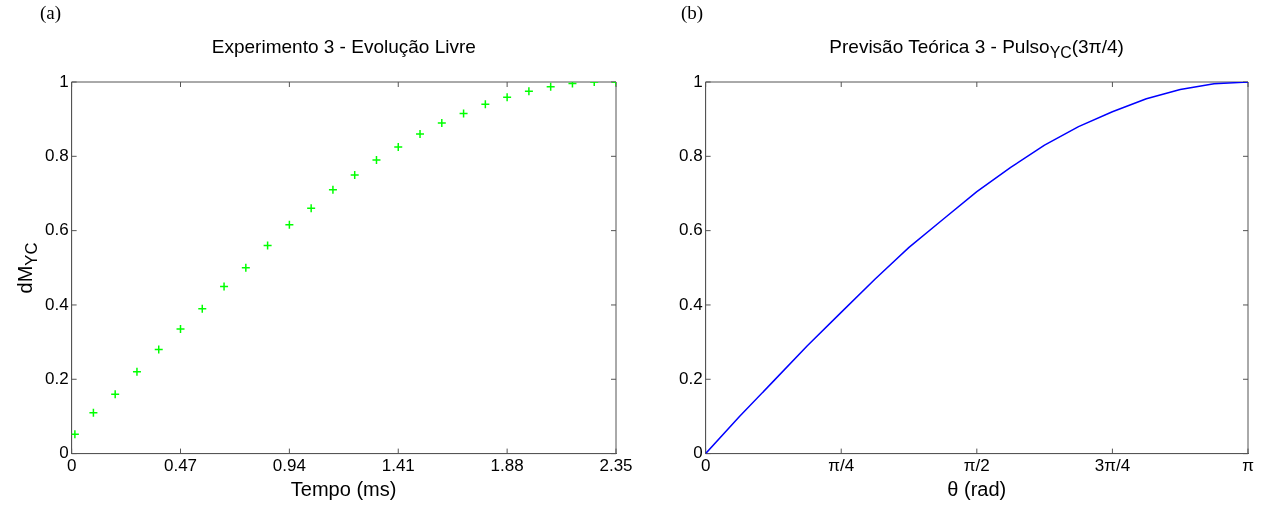  Describe the element at coordinates (343, 489) in the screenshot. I see `x-axis-title: Tempo (ms)` at that location.